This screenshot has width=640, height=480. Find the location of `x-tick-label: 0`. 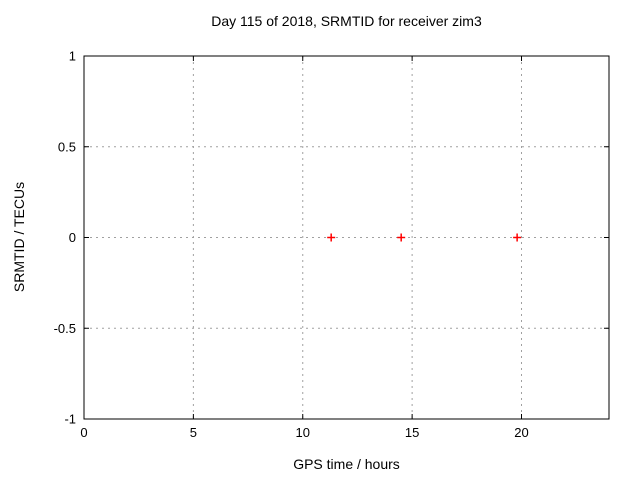

x-tick-label: 0 is located at coordinates (83, 432).